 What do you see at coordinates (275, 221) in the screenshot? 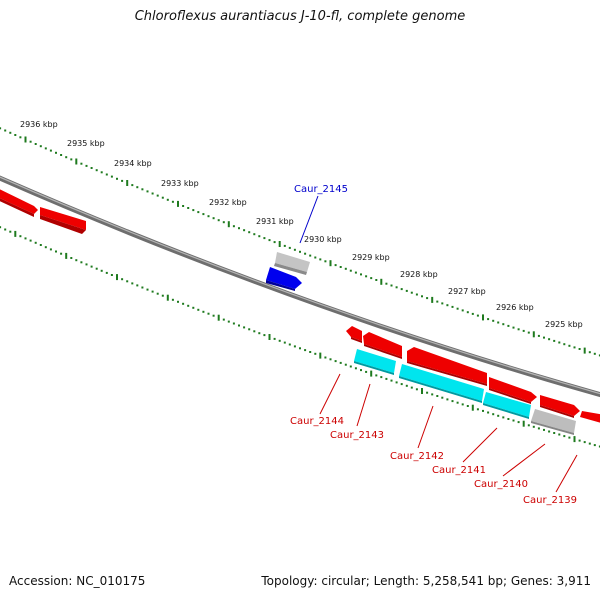
I see `scale-label: 2931 kbp` at bounding box center [275, 221].